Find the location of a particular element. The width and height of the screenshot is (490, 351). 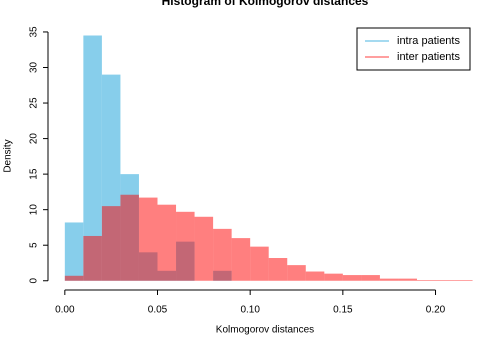

y-tick-label: 35 is located at coordinates (34, 32).